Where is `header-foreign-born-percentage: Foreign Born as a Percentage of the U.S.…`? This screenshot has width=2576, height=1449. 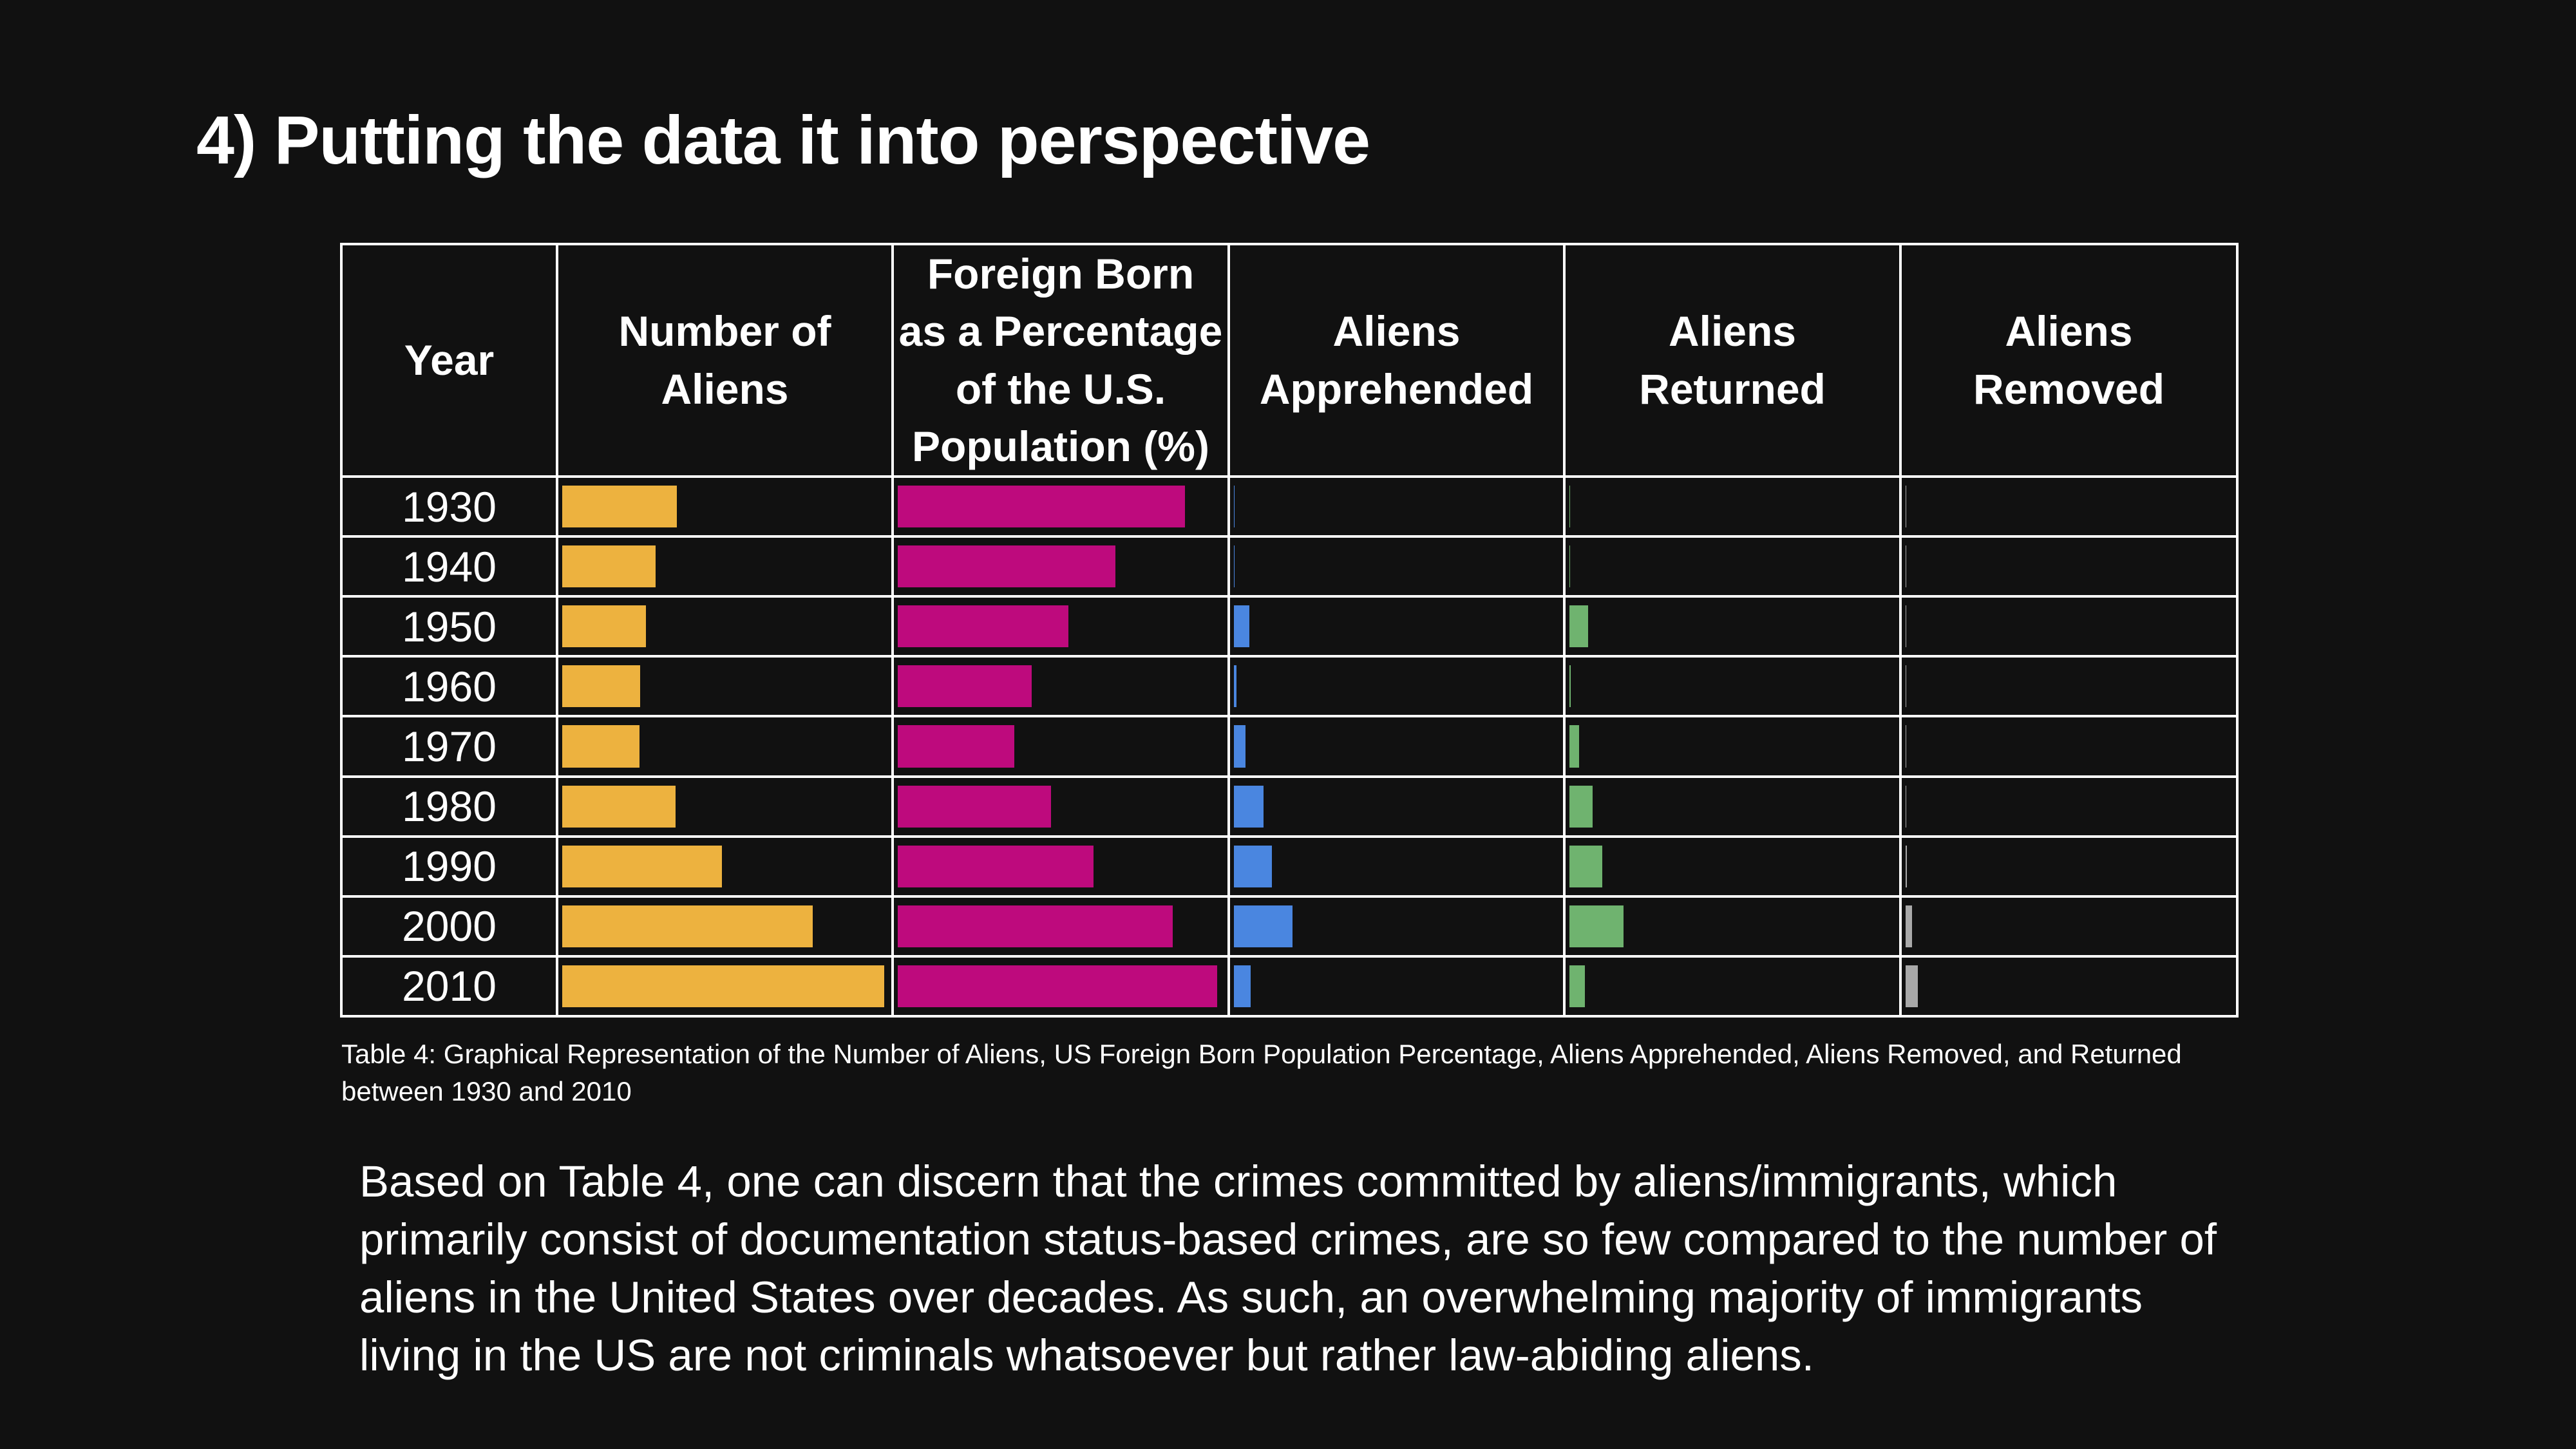
header-foreign-born-percentage: Foreign Born as a Percentage of the U.S.… is located at coordinates (1060, 361).